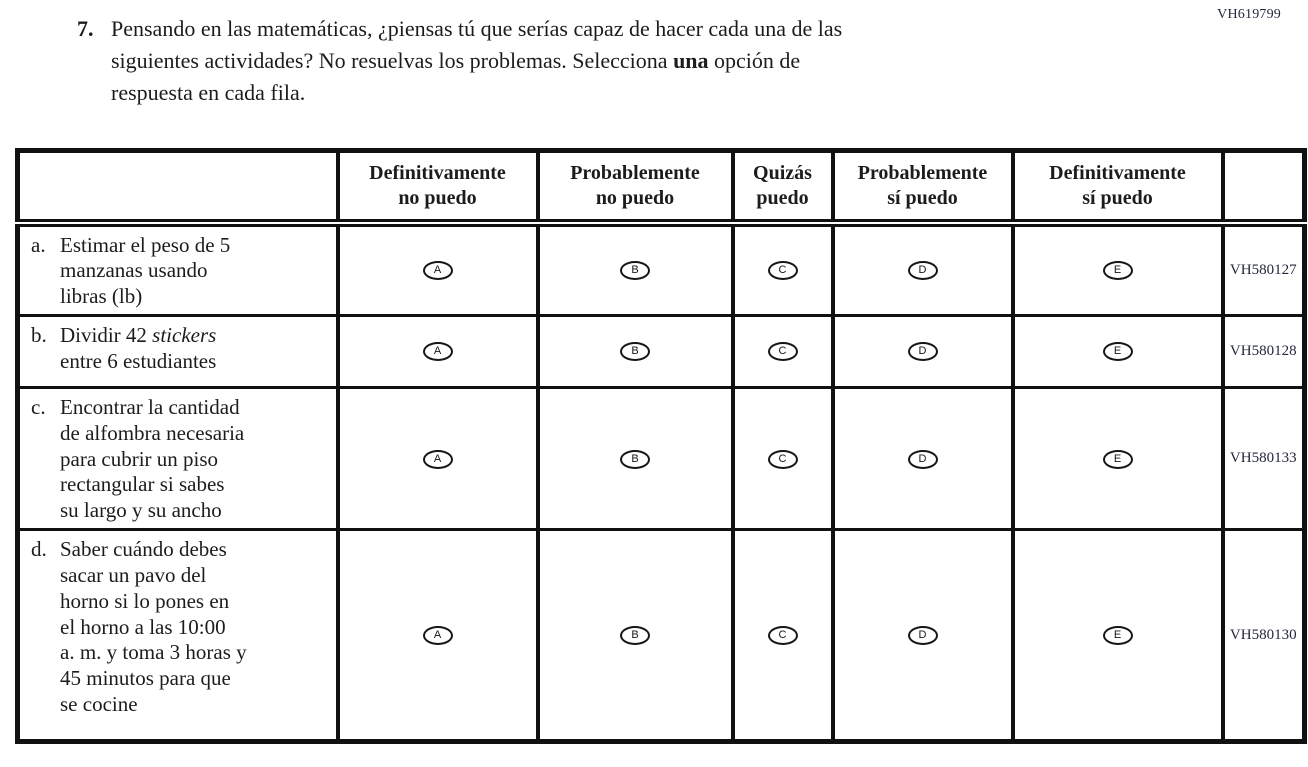 This screenshot has height=767, width=1308. Describe the element at coordinates (1263, 636) in the screenshot. I see `item-code: VH580130` at that location.